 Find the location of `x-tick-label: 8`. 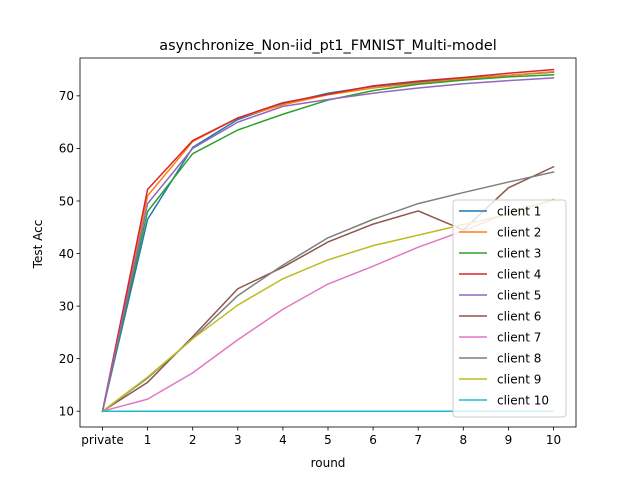

x-tick-label: 8 is located at coordinates (463, 440).